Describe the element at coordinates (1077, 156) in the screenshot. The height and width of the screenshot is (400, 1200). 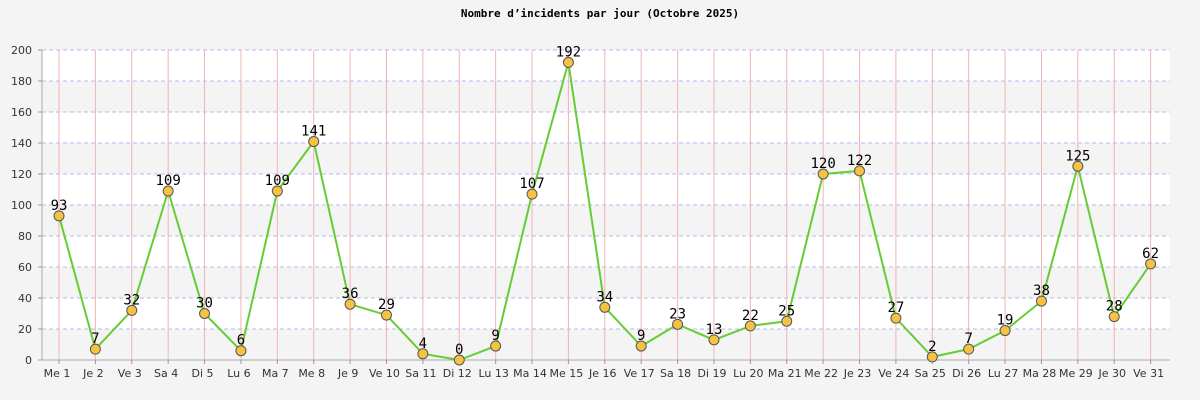
I see `data-label: 125` at that location.